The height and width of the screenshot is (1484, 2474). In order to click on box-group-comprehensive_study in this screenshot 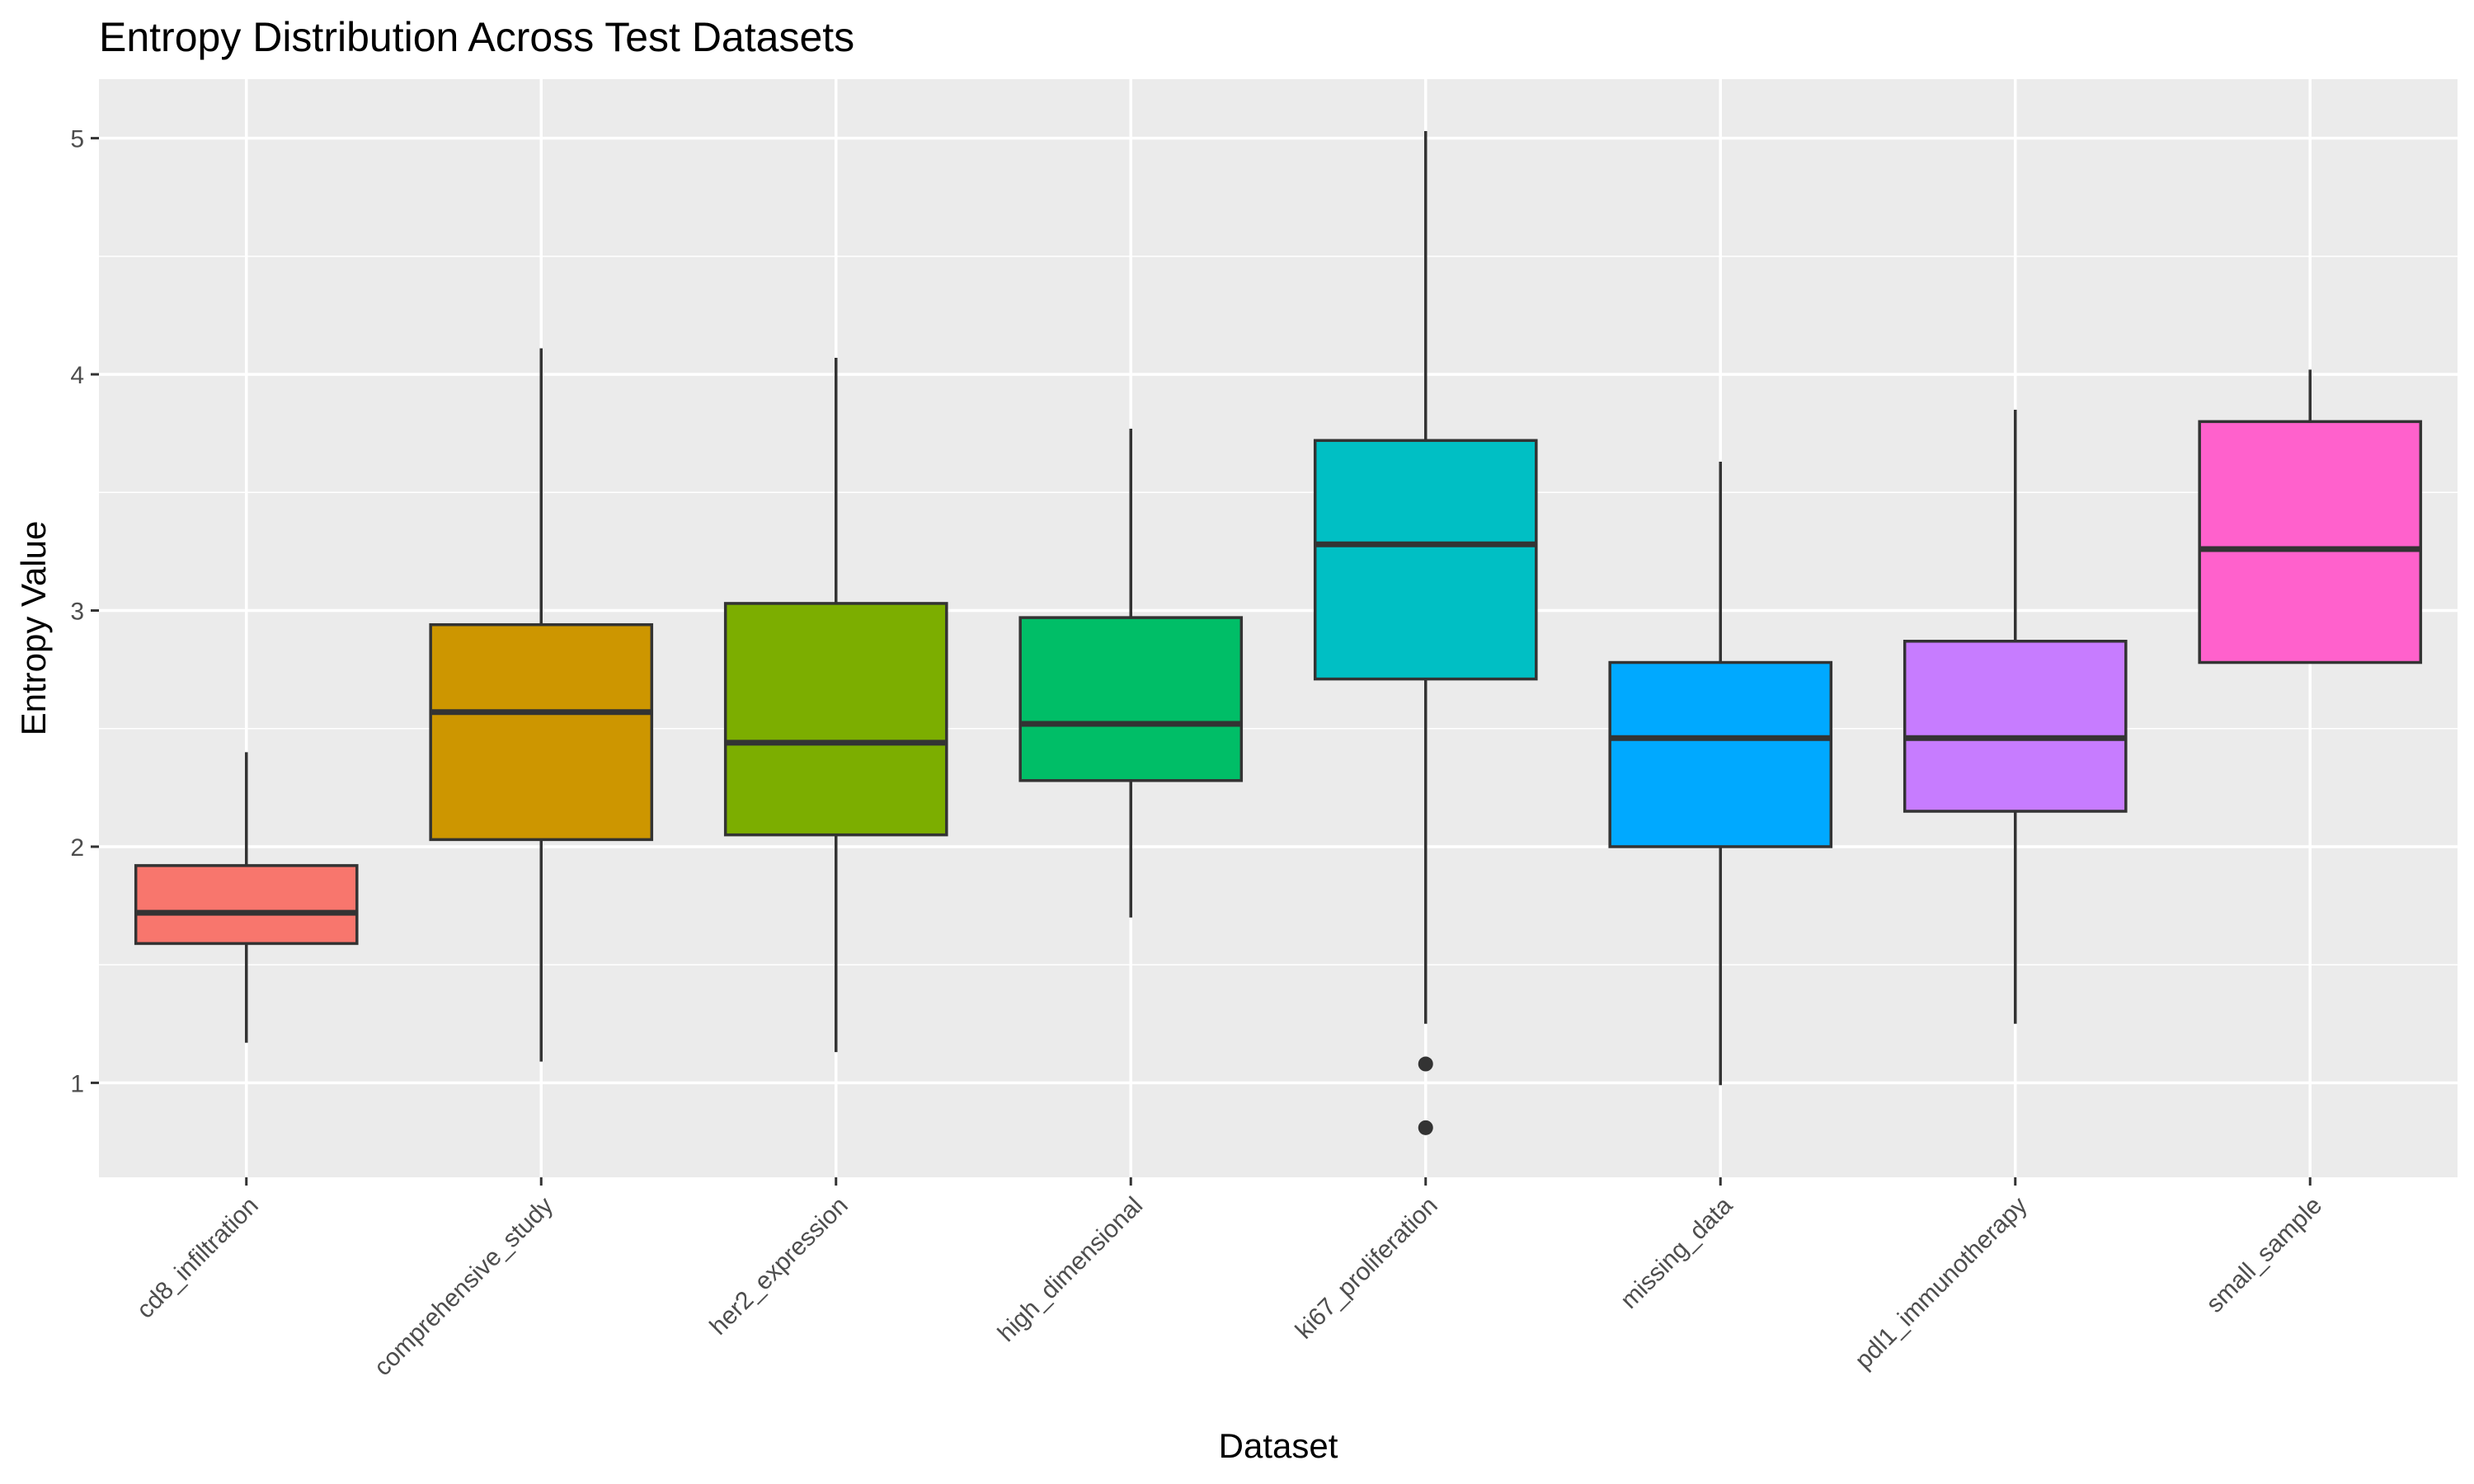, I will do `click(541, 705)`.